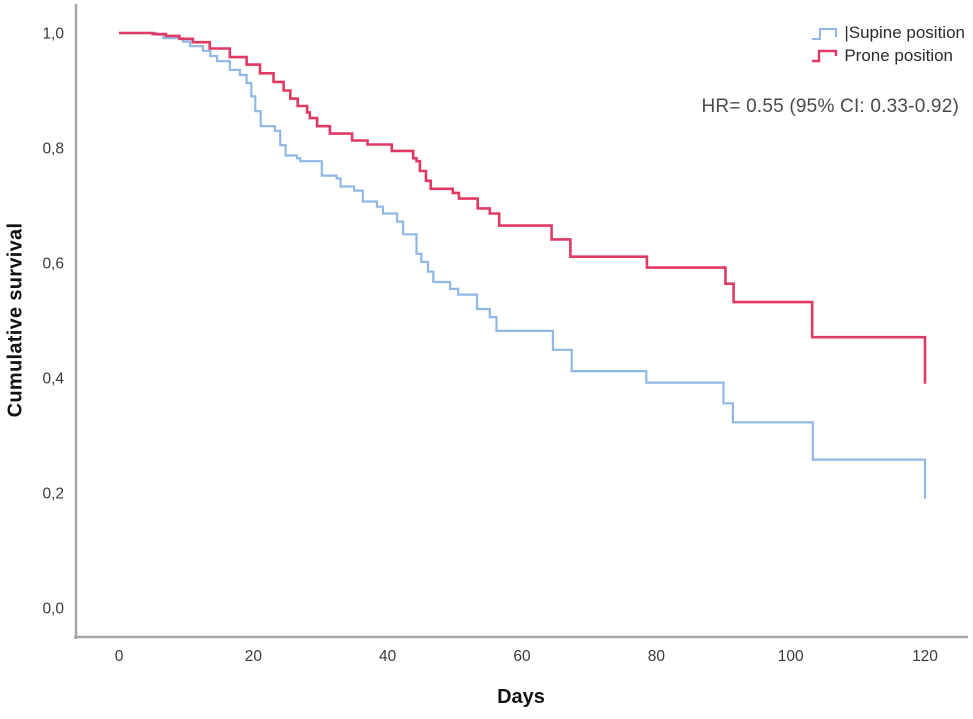 The image size is (973, 719). Describe the element at coordinates (53, 609) in the screenshot. I see `svg-text: 0,0` at that location.